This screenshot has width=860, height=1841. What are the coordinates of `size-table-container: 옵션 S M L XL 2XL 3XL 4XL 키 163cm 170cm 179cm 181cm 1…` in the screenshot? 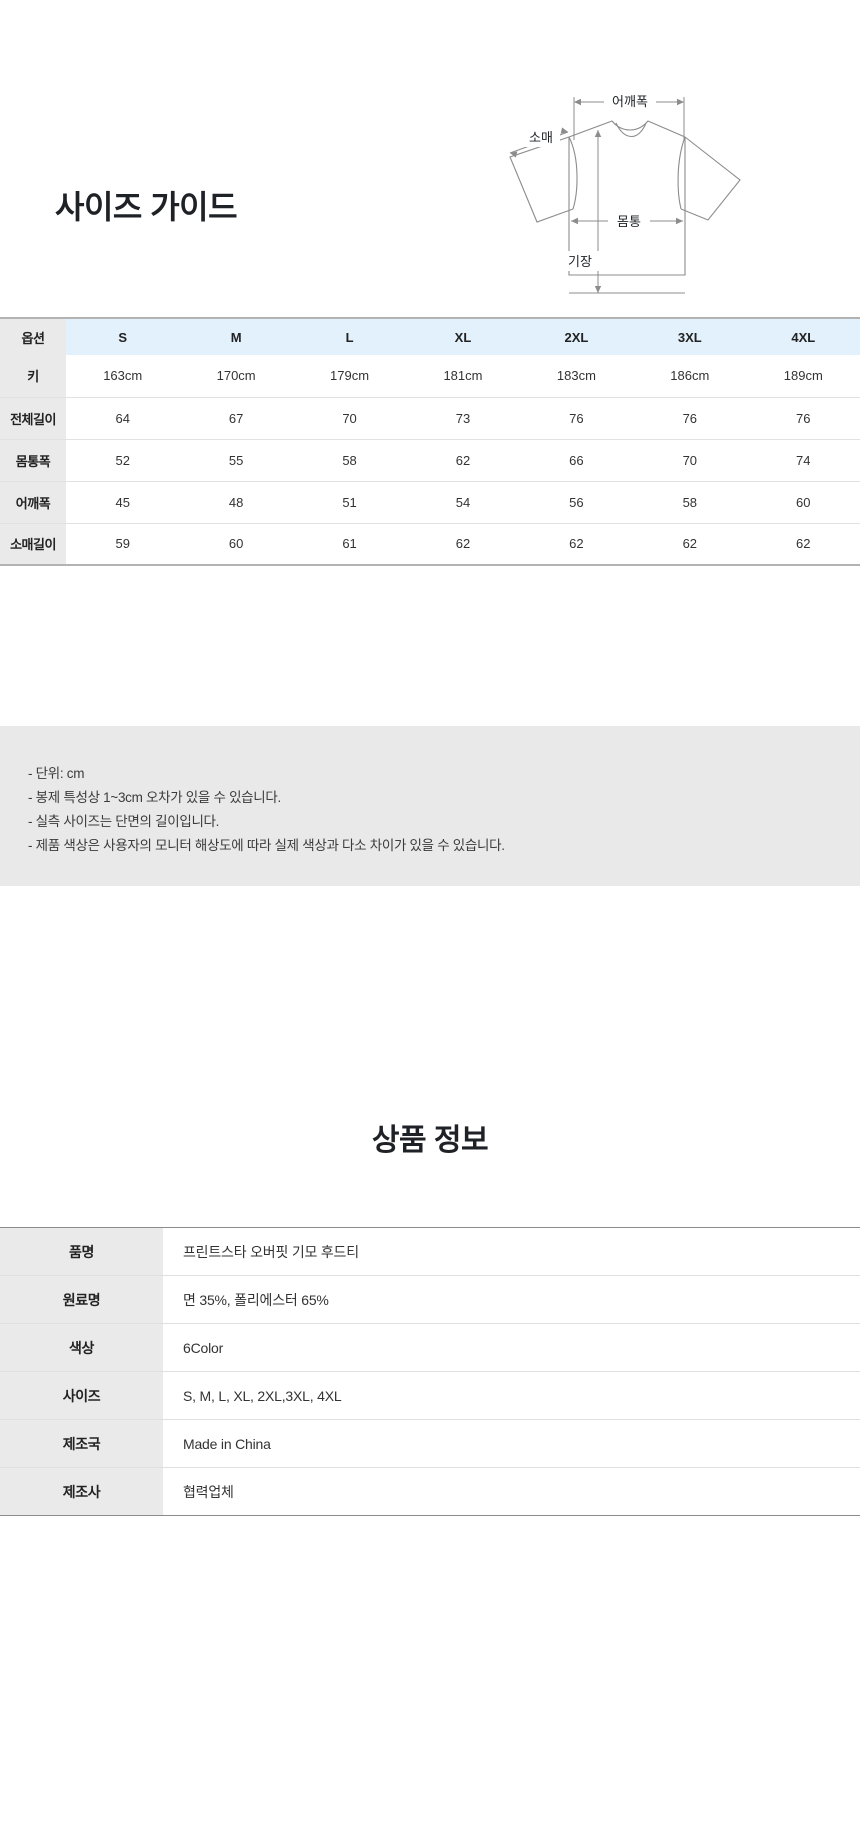 It's located at (430, 441).